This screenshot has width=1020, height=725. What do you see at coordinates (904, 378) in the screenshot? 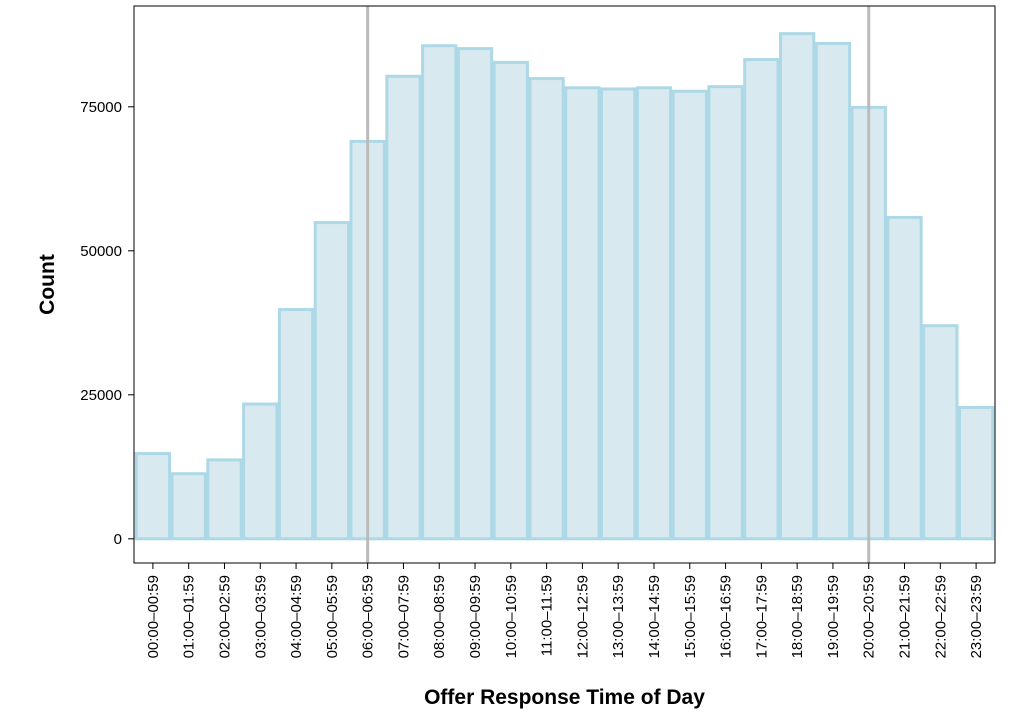
I see `bar-21:00–21:59` at bounding box center [904, 378].